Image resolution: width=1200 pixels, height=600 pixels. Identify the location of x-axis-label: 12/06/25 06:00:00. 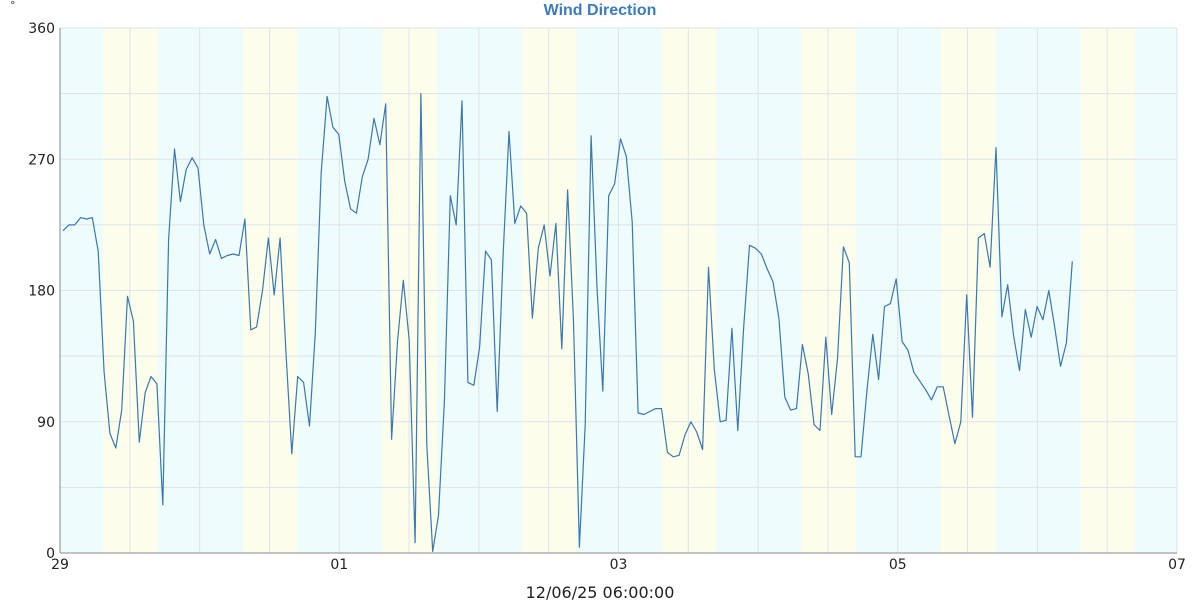
(600, 591).